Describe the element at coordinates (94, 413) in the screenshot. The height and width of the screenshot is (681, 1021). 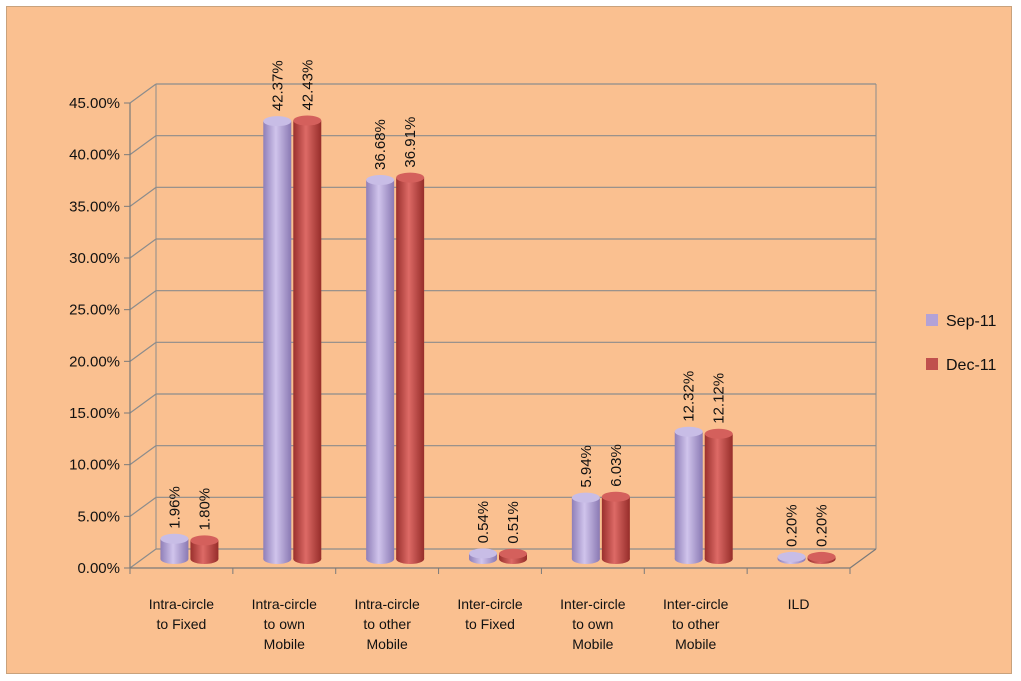
I see `y-tick-label: 15.00%` at that location.